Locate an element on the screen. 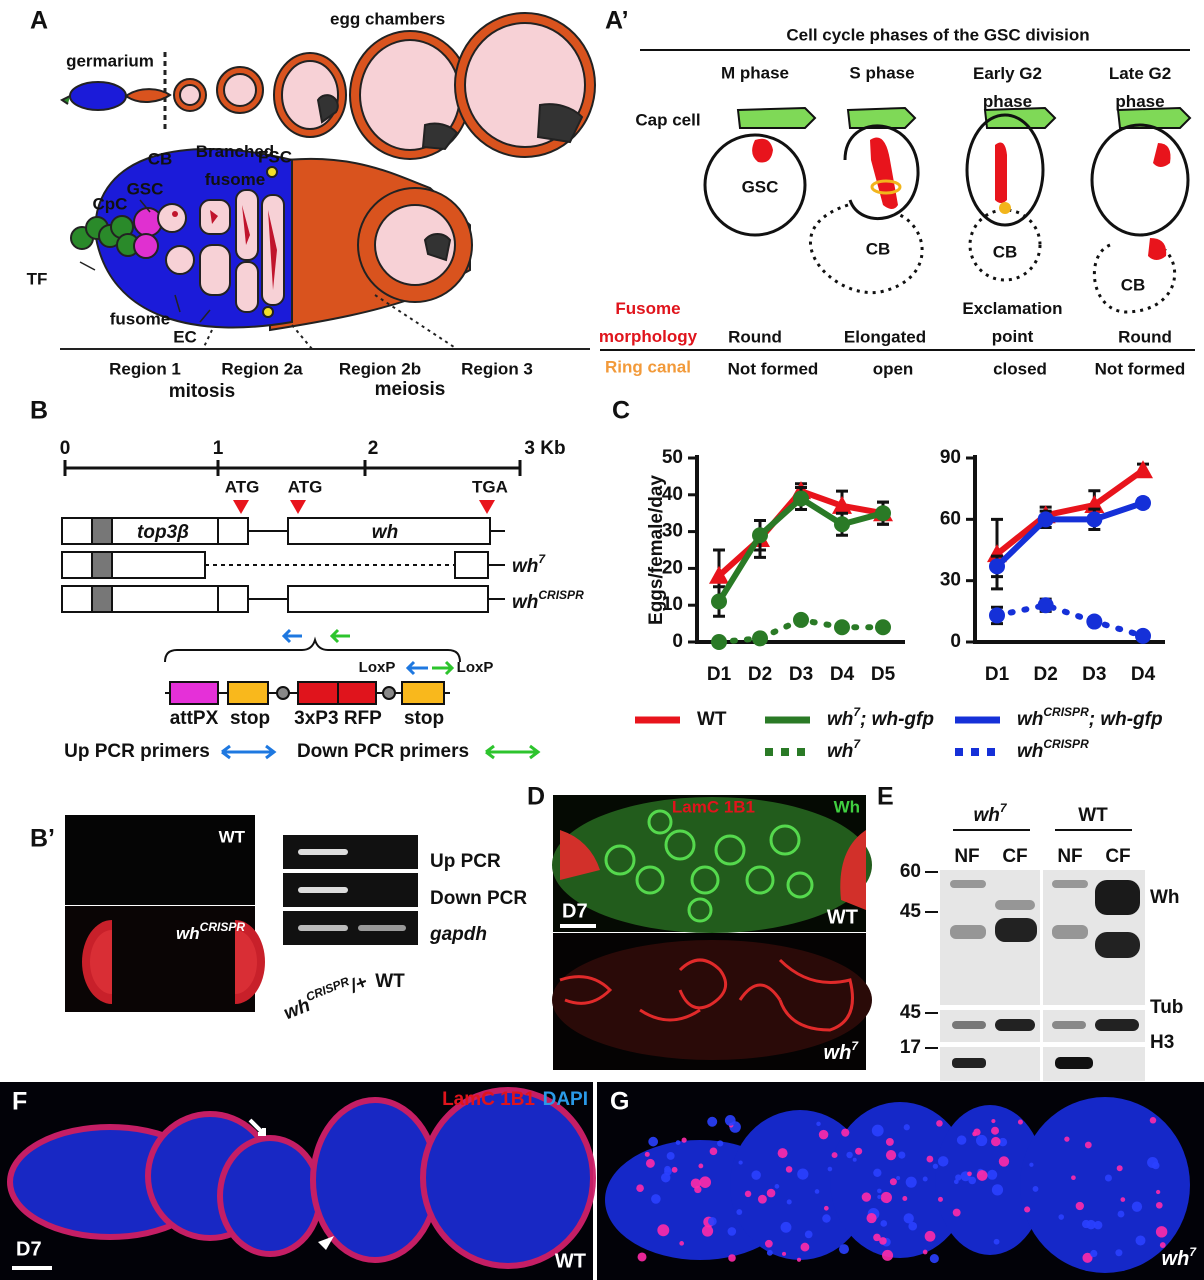 The image size is (1204, 1280). micrograph-f is located at coordinates (298, 1181).